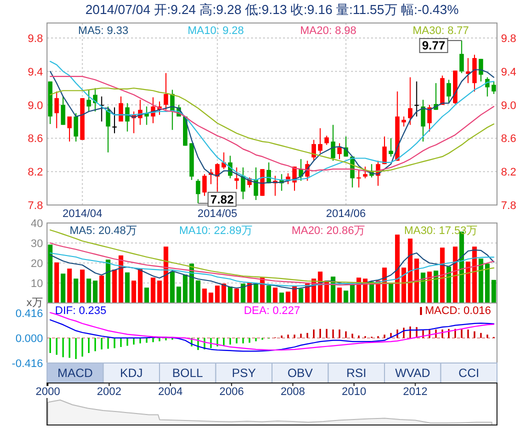 The height and width of the screenshot is (430, 520). Describe the element at coordinates (36, 224) in the screenshot. I see `y-tick-label: 40` at that location.